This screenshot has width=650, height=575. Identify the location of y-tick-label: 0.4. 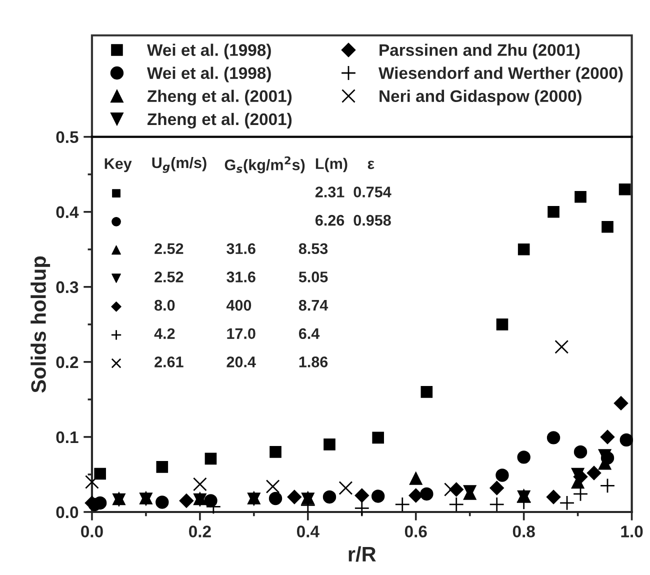
(67, 212).